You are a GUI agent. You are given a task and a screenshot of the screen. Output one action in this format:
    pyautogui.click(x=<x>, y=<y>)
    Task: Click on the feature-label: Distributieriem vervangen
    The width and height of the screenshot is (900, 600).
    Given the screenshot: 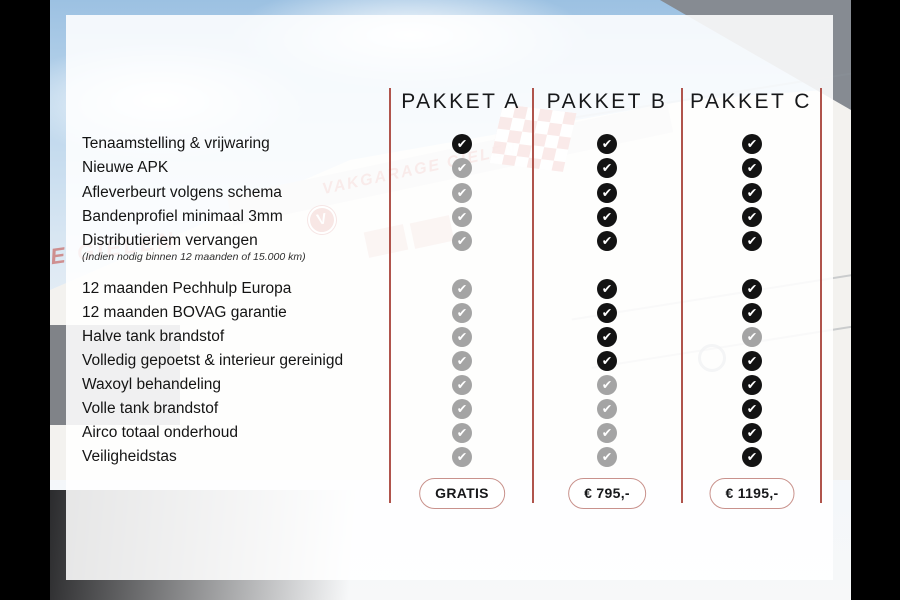 What is the action you would take?
    pyautogui.click(x=170, y=240)
    